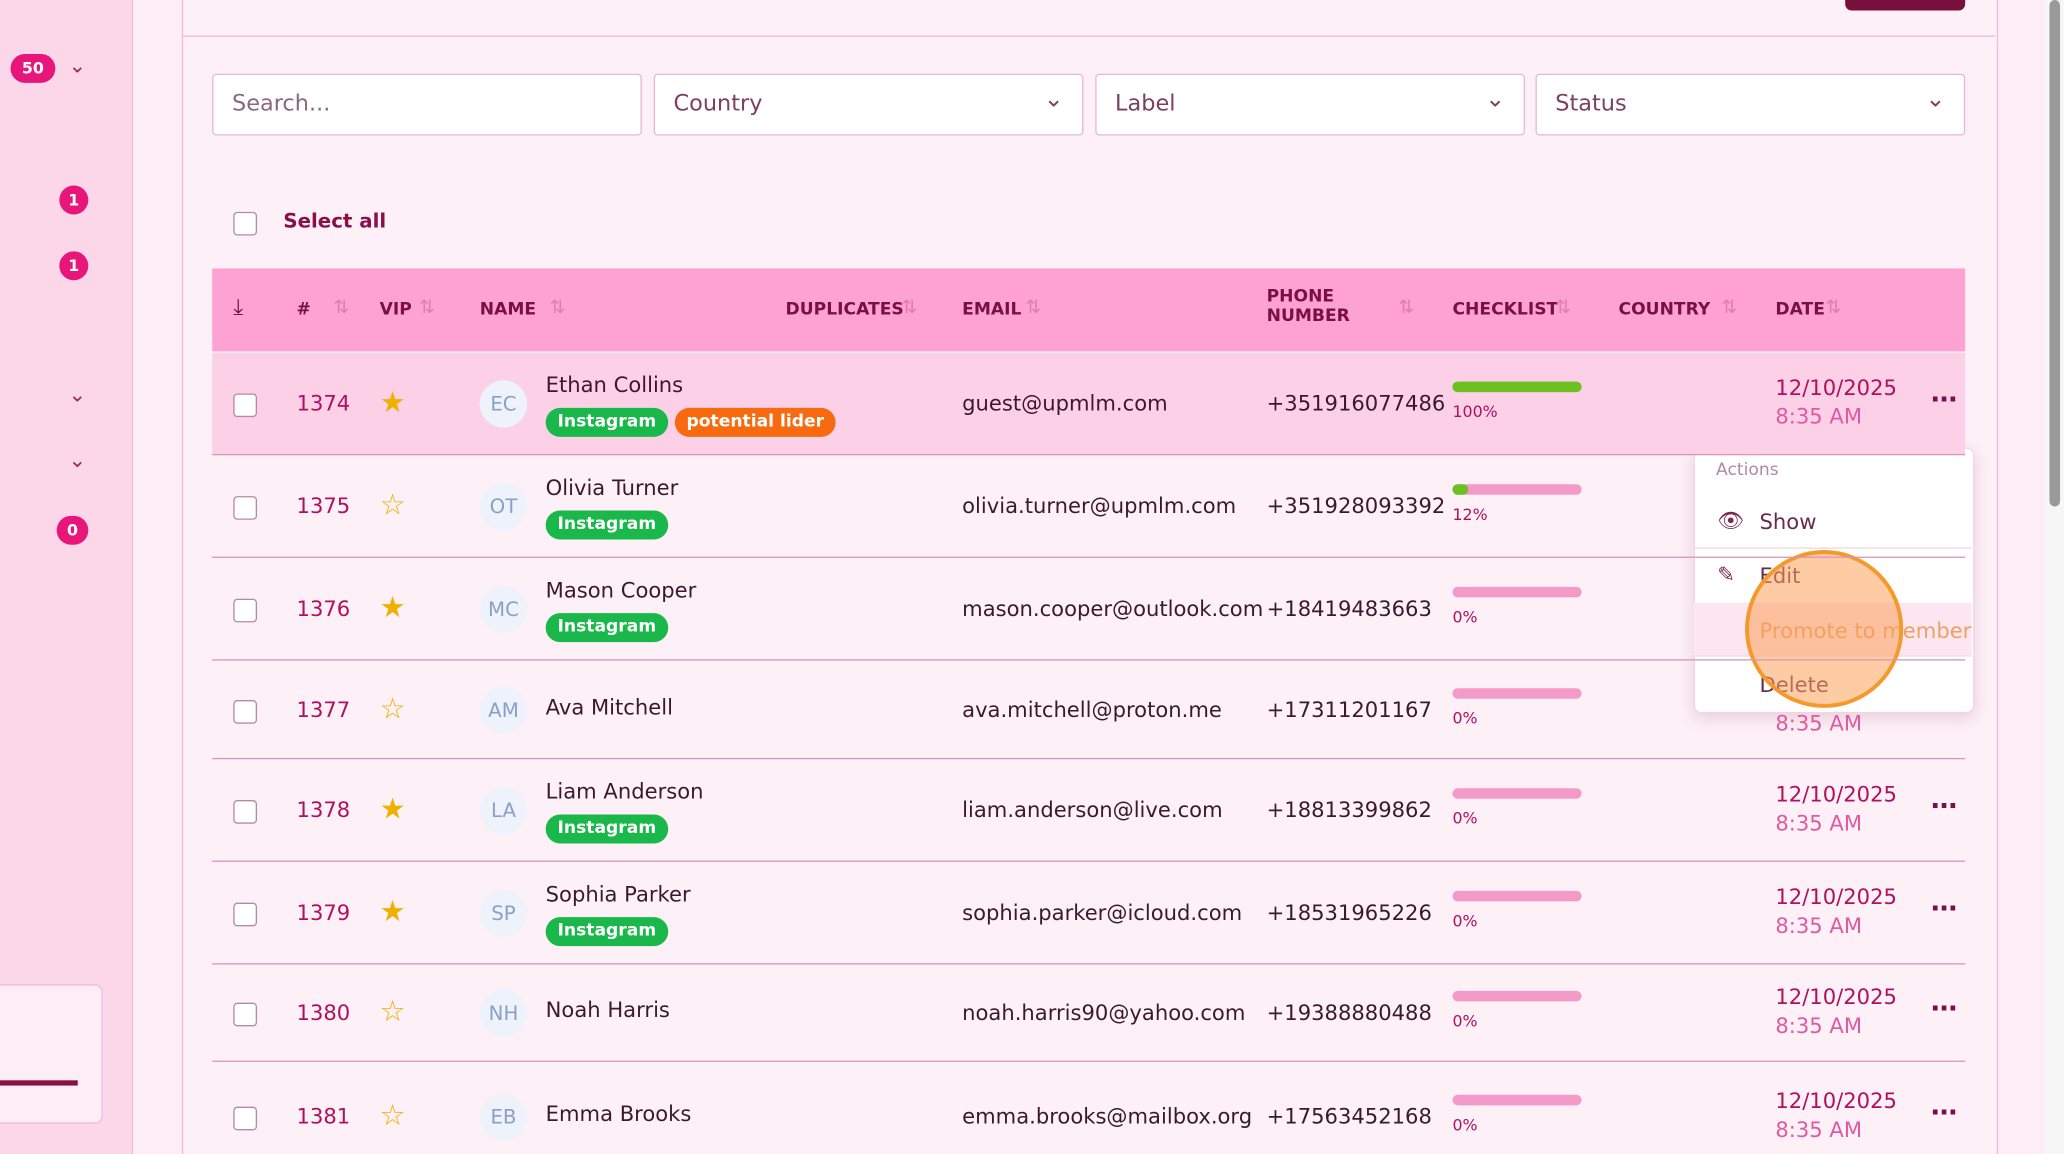 This screenshot has width=2064, height=1154. What do you see at coordinates (992, 310) in the screenshot?
I see `header-cell: EMAIL` at bounding box center [992, 310].